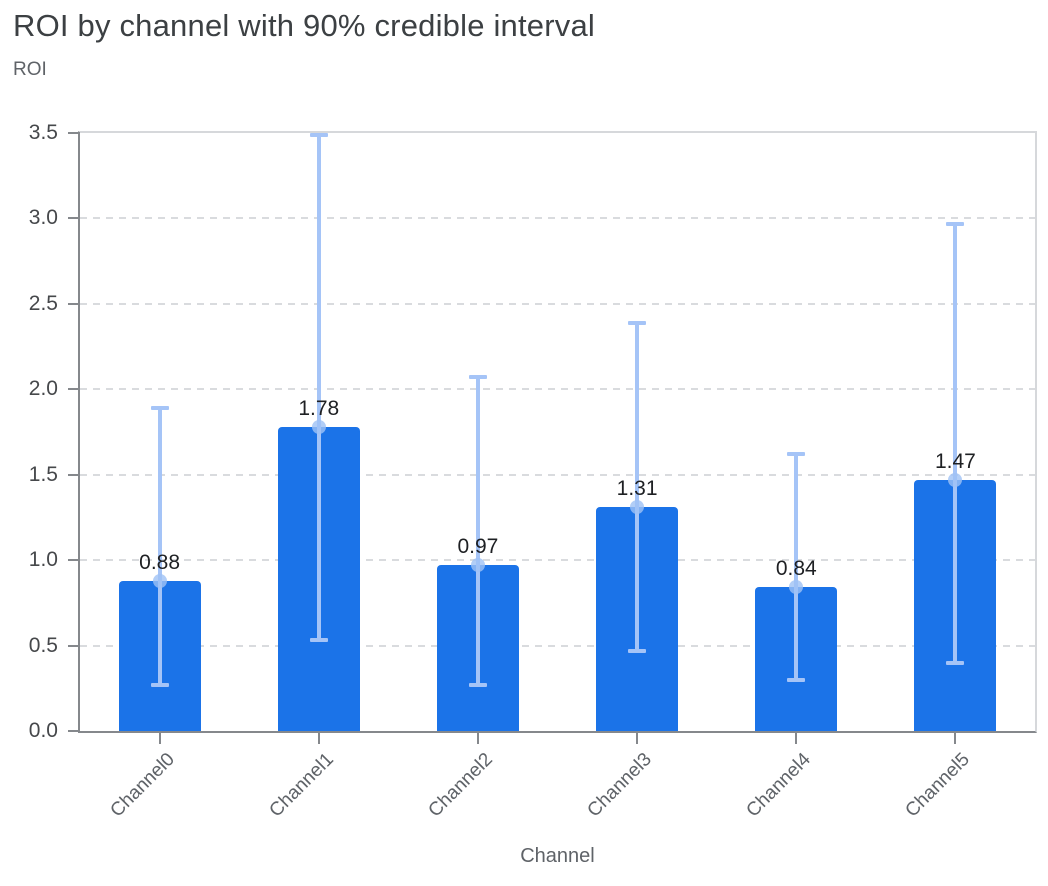  I want to click on bar-value-label: 0.88, so click(160, 562).